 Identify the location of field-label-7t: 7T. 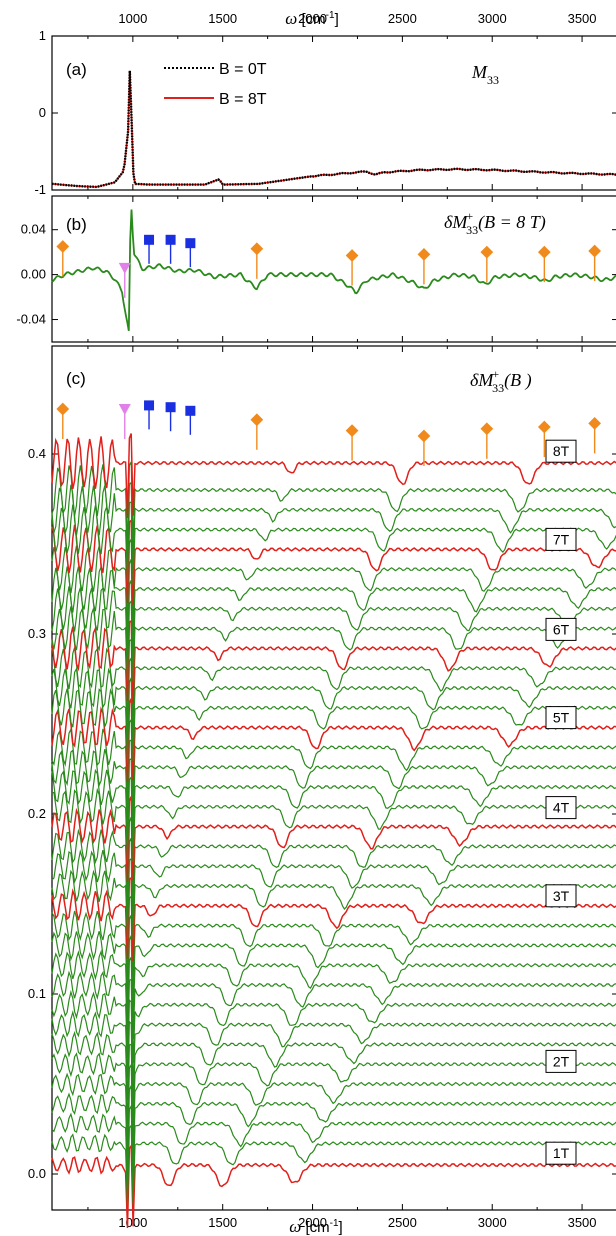
(561, 539).